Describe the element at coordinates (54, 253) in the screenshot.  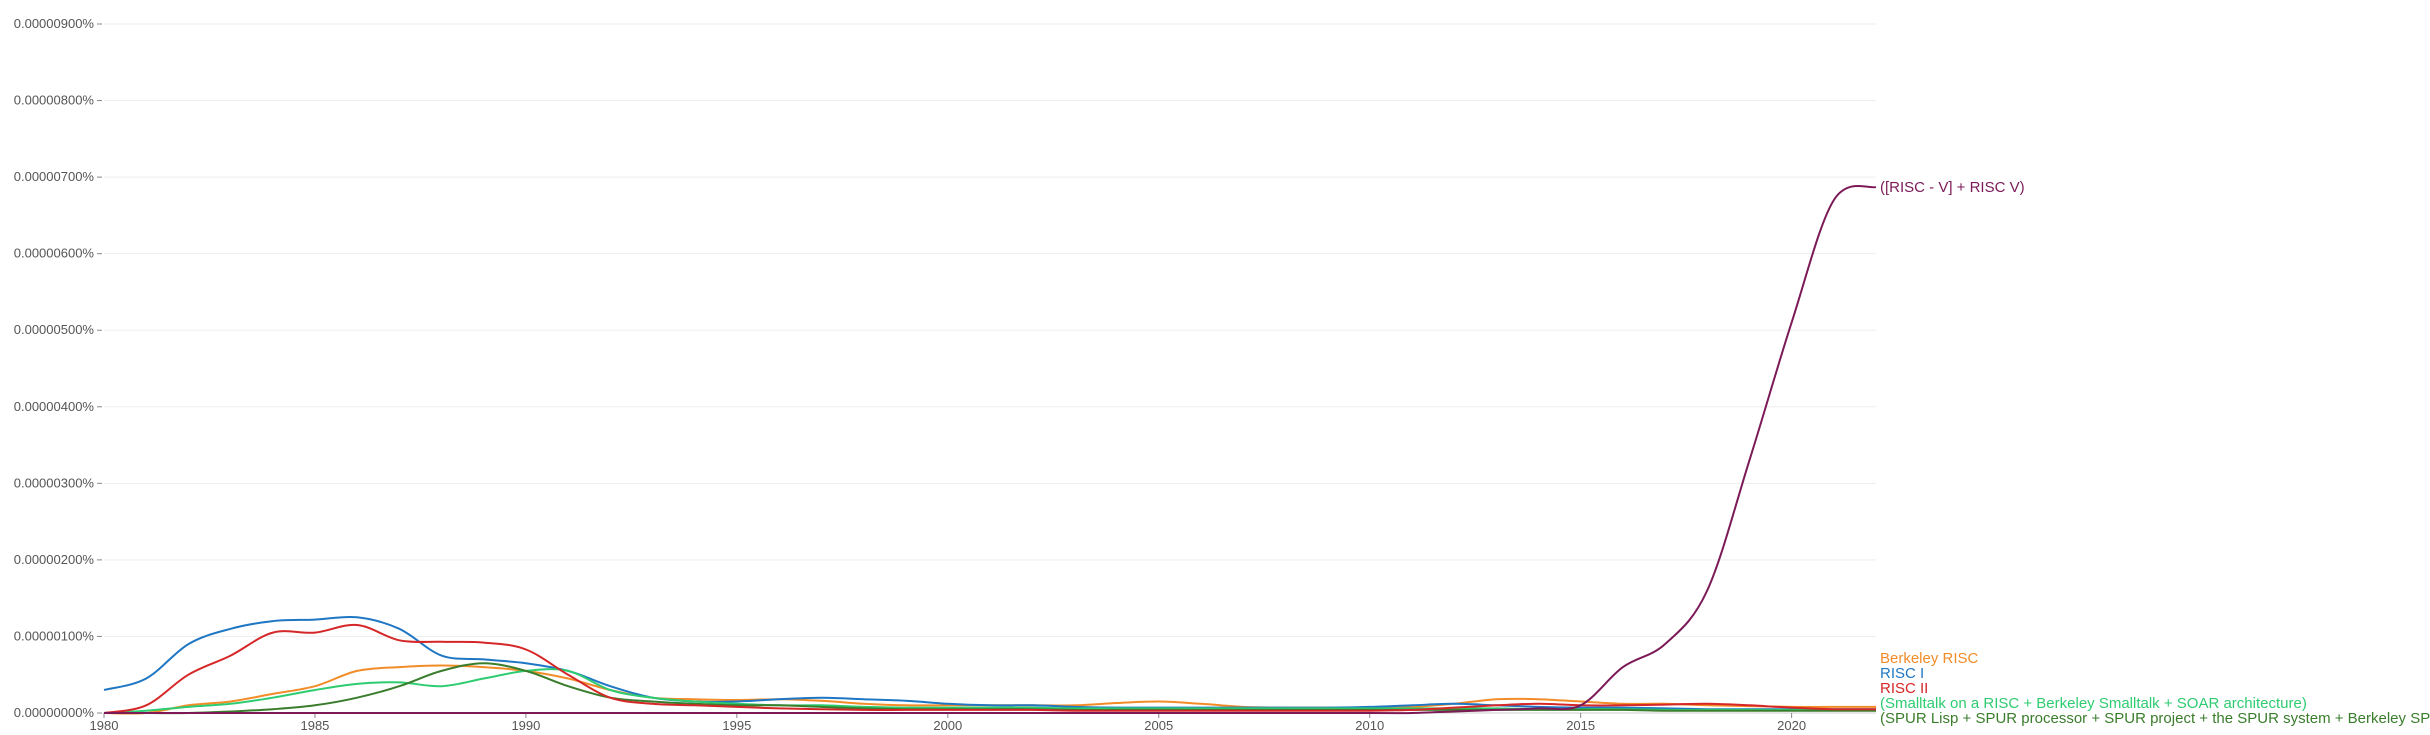
I see `y-tick-label: 0.00000600%` at that location.